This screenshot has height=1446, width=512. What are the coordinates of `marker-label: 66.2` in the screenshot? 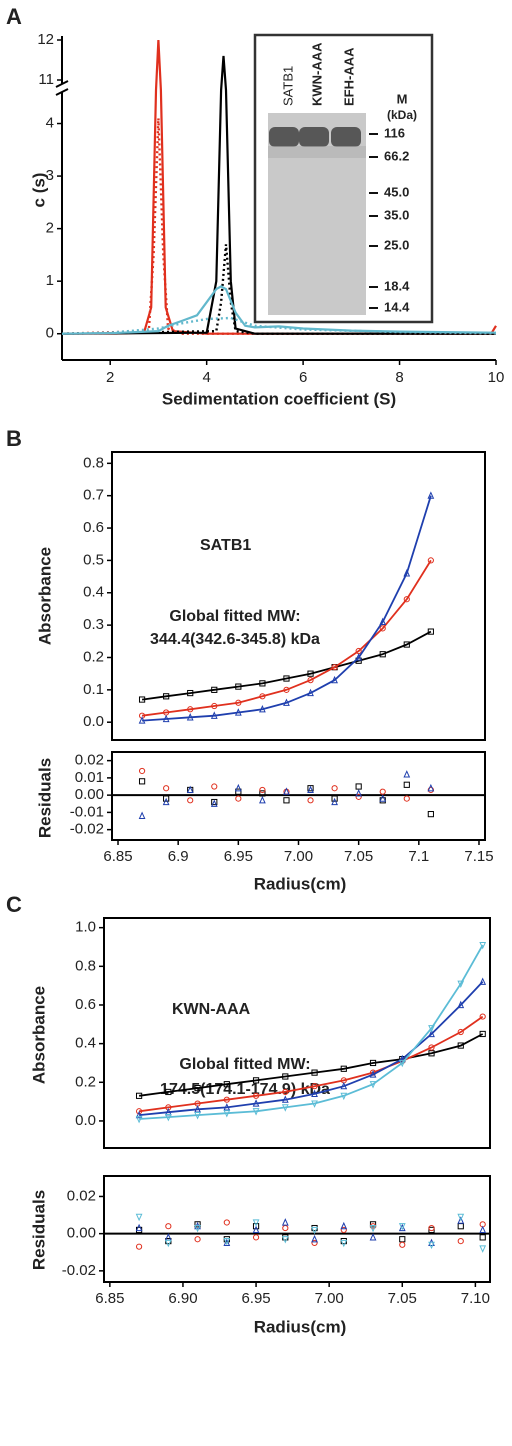 It's located at (396, 155).